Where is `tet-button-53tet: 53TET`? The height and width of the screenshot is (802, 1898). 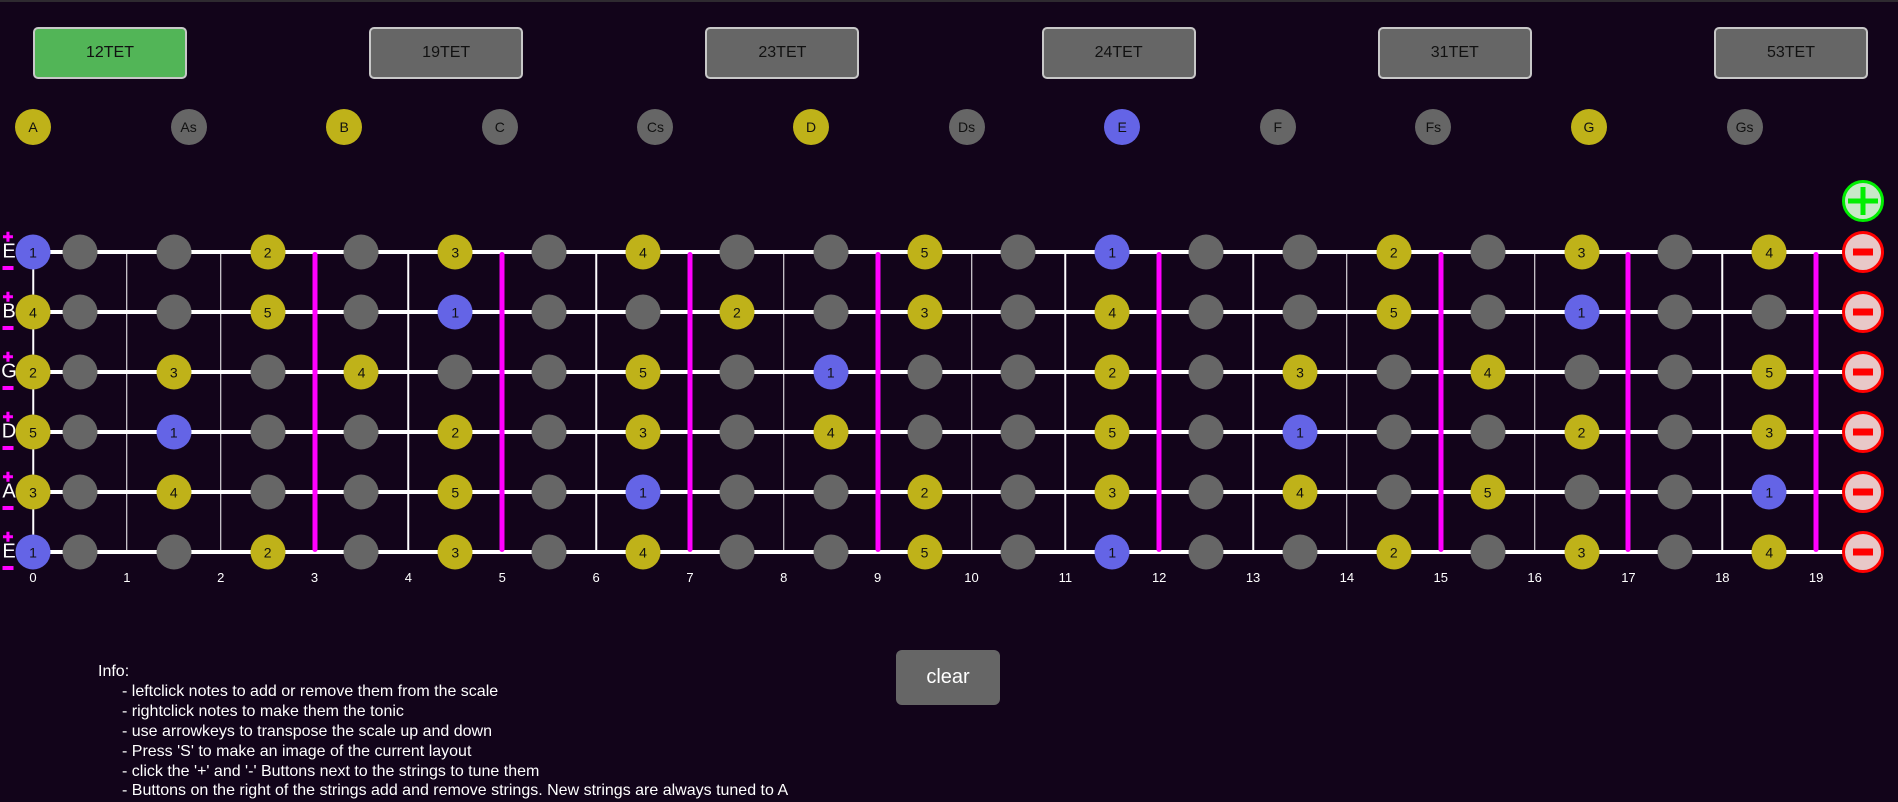
tet-button-53tet: 53TET is located at coordinates (1791, 53).